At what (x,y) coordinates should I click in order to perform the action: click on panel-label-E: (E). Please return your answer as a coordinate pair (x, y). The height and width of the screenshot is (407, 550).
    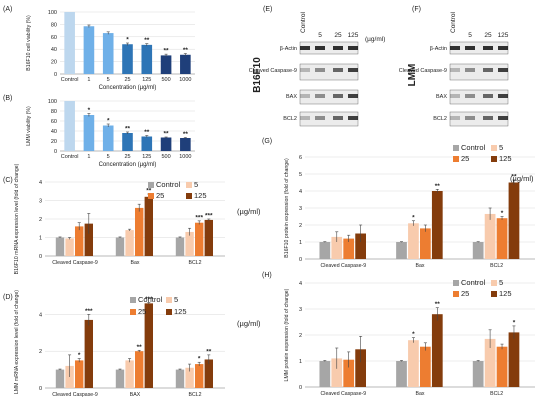
    Looking at the image, I should click on (267, 9).